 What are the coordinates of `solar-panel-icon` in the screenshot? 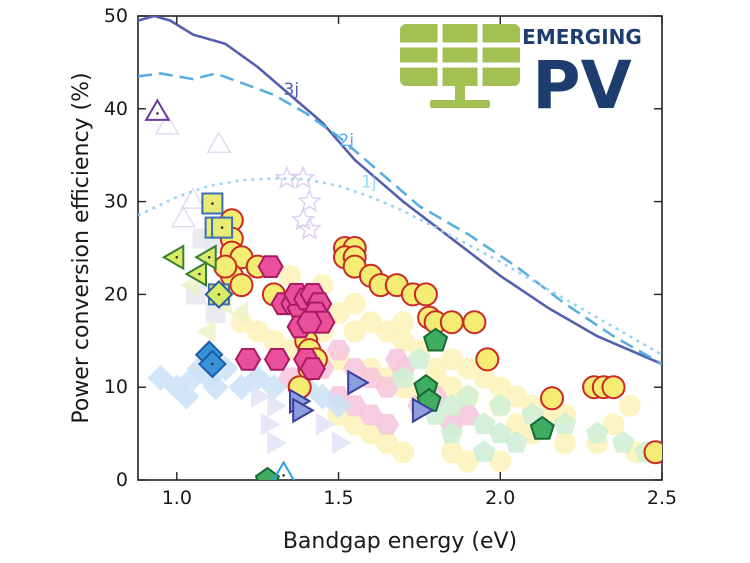 It's located at (460, 66).